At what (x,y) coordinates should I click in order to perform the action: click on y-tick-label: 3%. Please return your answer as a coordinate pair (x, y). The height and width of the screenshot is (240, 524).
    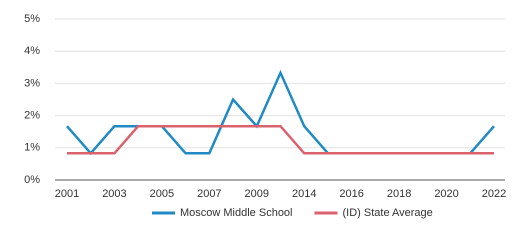
    Looking at the image, I should click on (32, 83).